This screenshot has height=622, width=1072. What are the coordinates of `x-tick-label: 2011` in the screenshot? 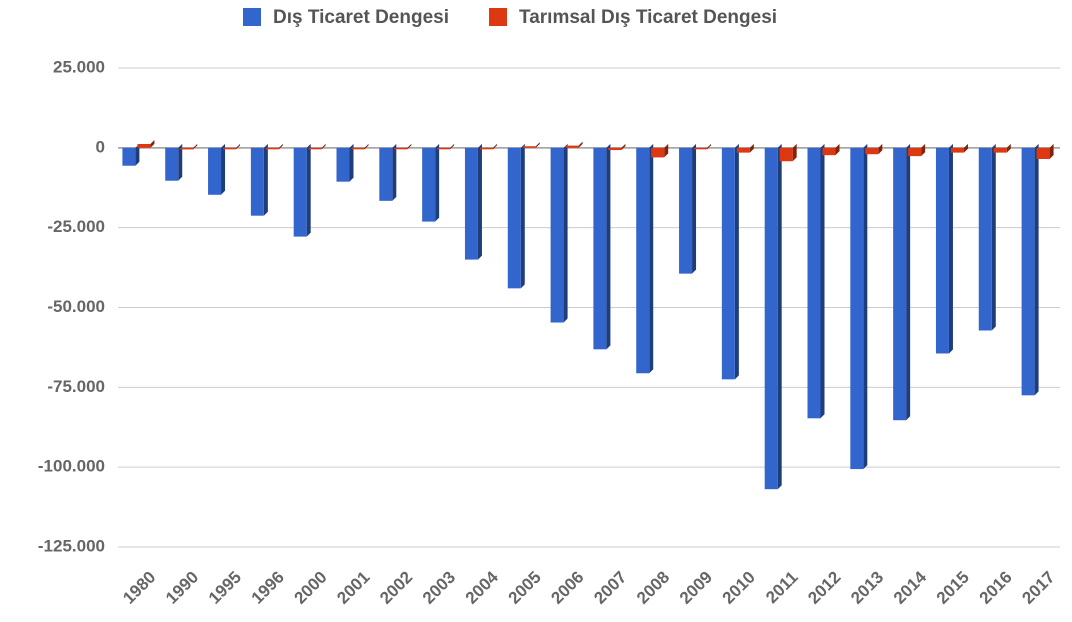 It's located at (782, 588).